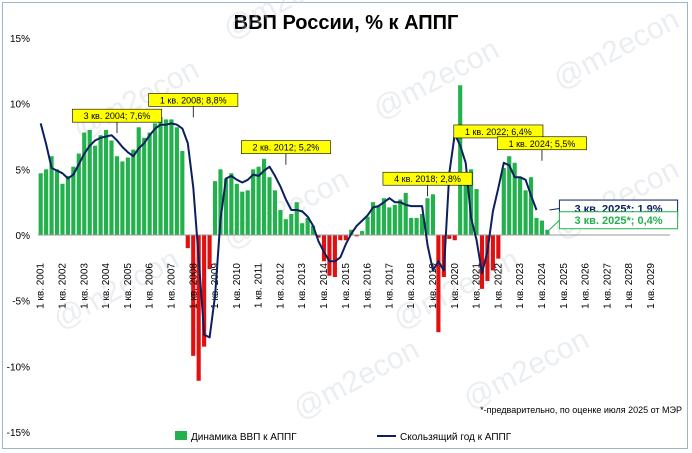 The image size is (692, 453). I want to click on y-tick-label: 15%, so click(20, 39).